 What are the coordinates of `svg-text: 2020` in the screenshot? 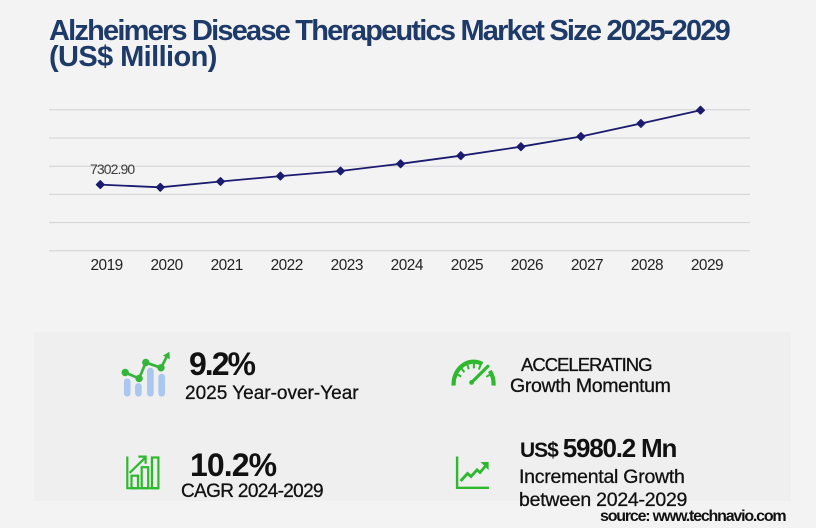 It's located at (166, 265).